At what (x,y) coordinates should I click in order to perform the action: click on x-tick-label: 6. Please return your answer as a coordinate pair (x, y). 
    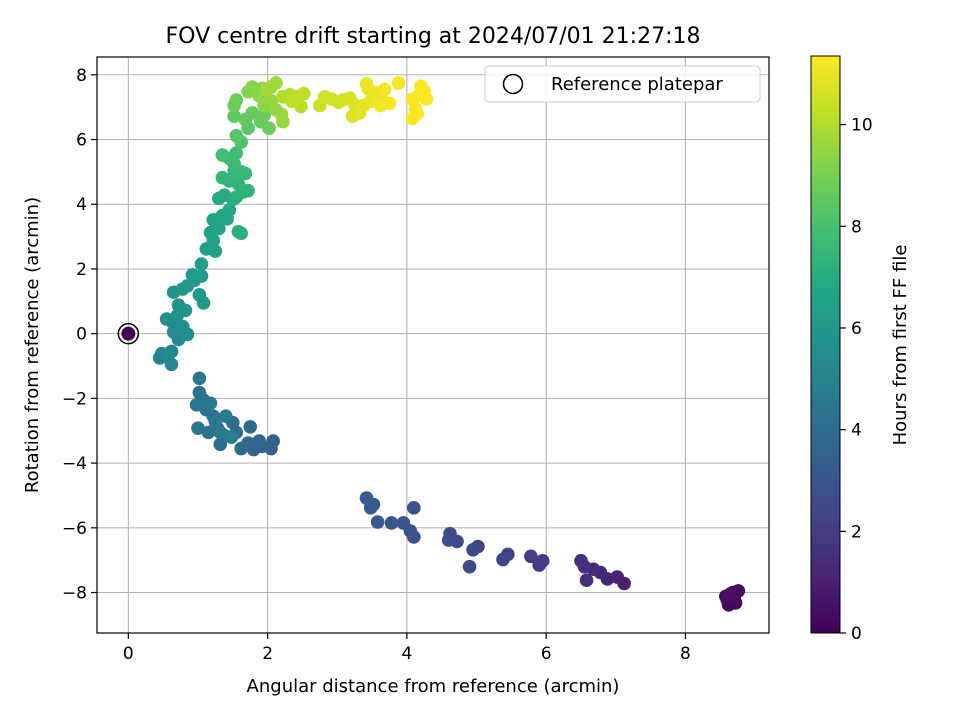
    Looking at the image, I should click on (546, 654).